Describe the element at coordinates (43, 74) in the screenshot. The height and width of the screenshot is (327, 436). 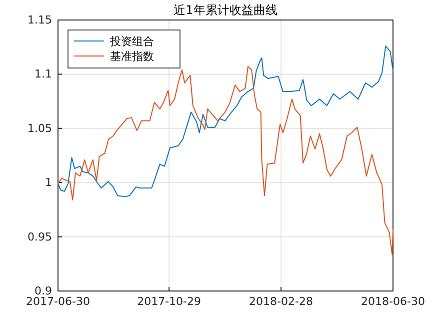
I see `y-tick-label: 1.1` at that location.